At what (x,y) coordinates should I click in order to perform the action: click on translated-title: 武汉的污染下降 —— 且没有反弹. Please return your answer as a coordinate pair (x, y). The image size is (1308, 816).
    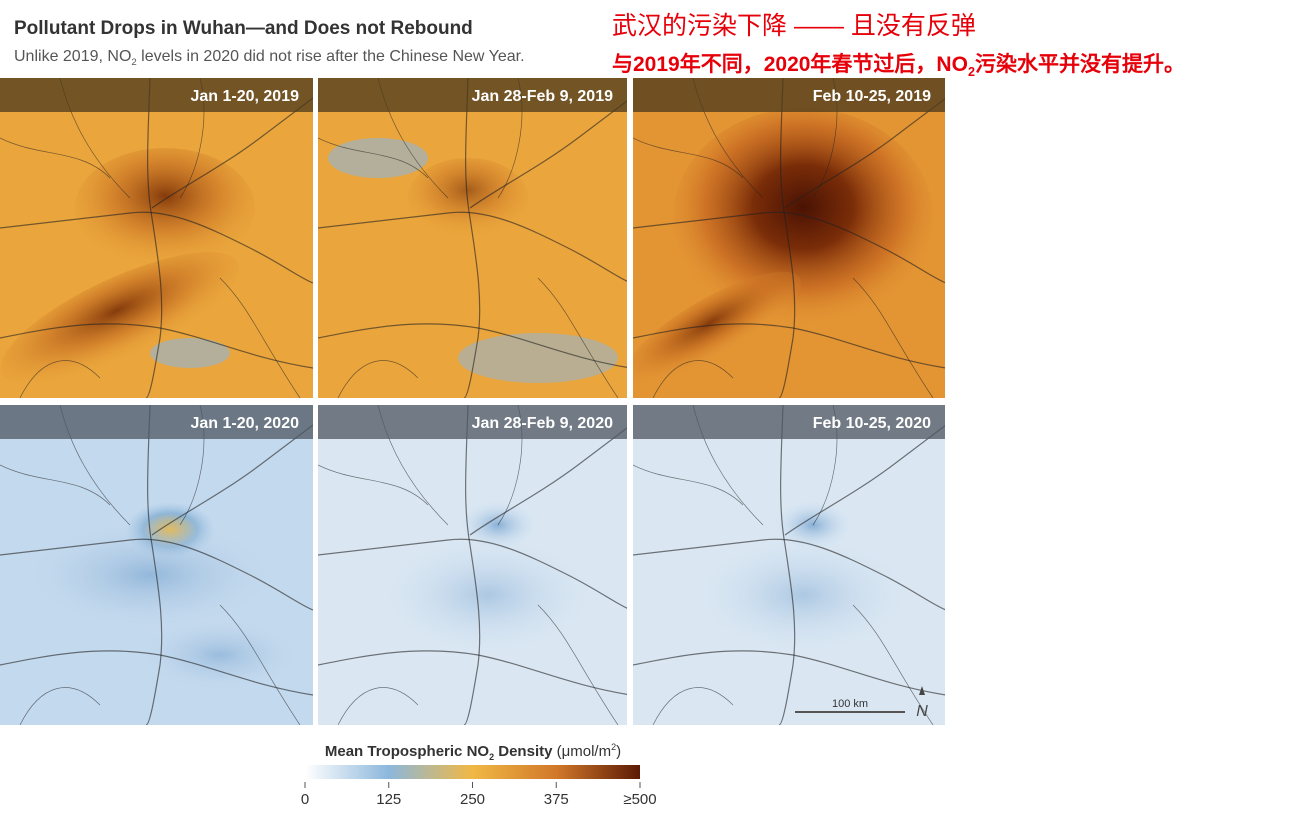
    Looking at the image, I should click on (794, 26).